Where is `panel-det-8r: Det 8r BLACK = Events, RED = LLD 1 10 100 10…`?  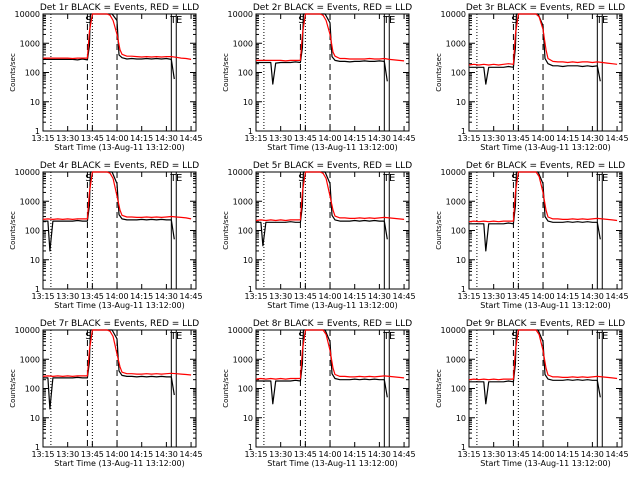
panel-det-8r: Det 8r BLACK = Events, RED = LLD 1 10 100 10… is located at coordinates (319, 393).